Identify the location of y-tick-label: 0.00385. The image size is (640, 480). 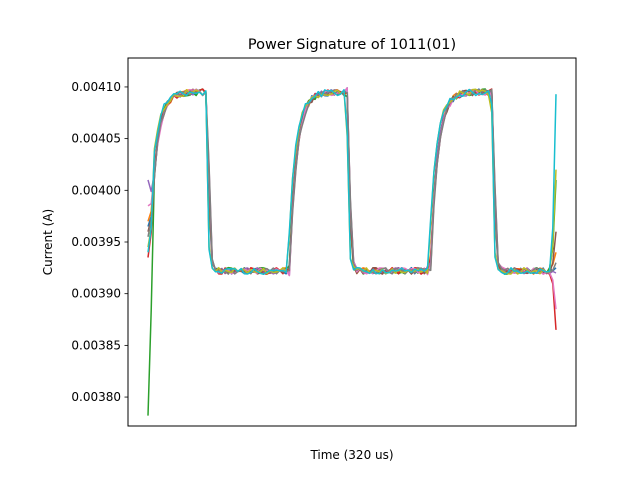
(96, 345).